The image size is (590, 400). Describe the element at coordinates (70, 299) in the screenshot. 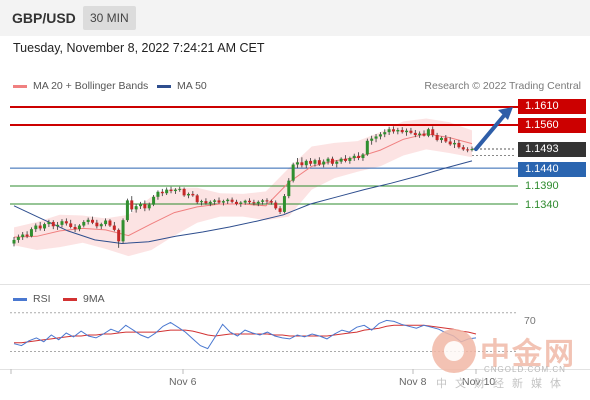

I see `rsi-ma-swatch` at that location.